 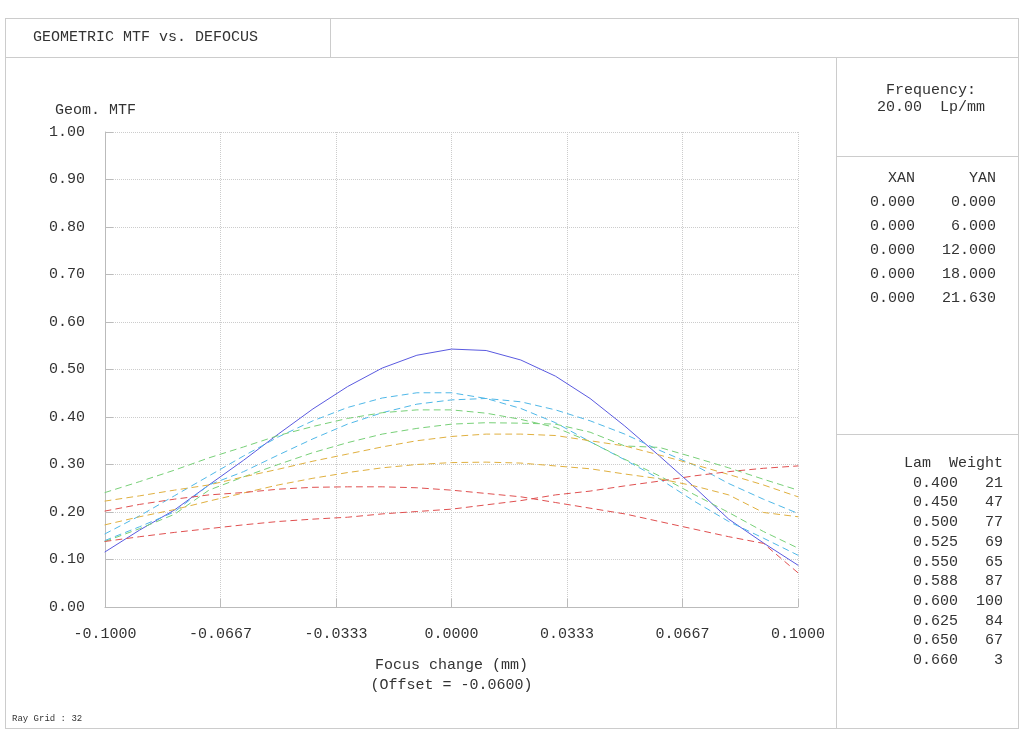 I want to click on text: 0.400 21, so click(x=957, y=483).